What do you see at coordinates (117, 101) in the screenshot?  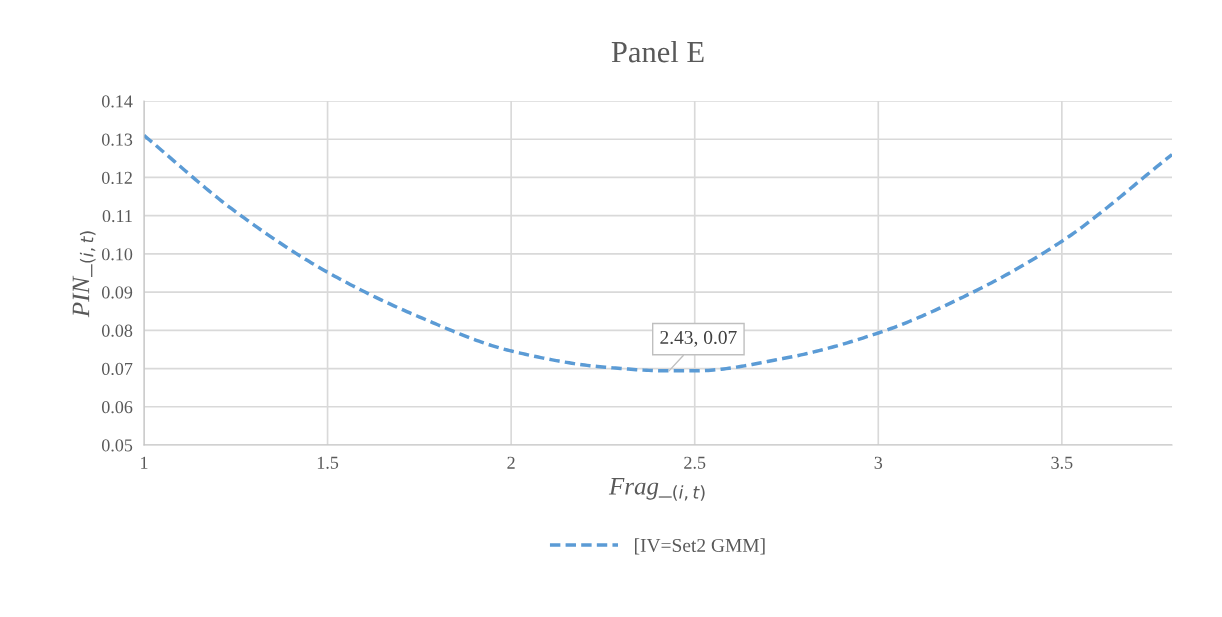 I see `y-tick-label: 0.14` at bounding box center [117, 101].